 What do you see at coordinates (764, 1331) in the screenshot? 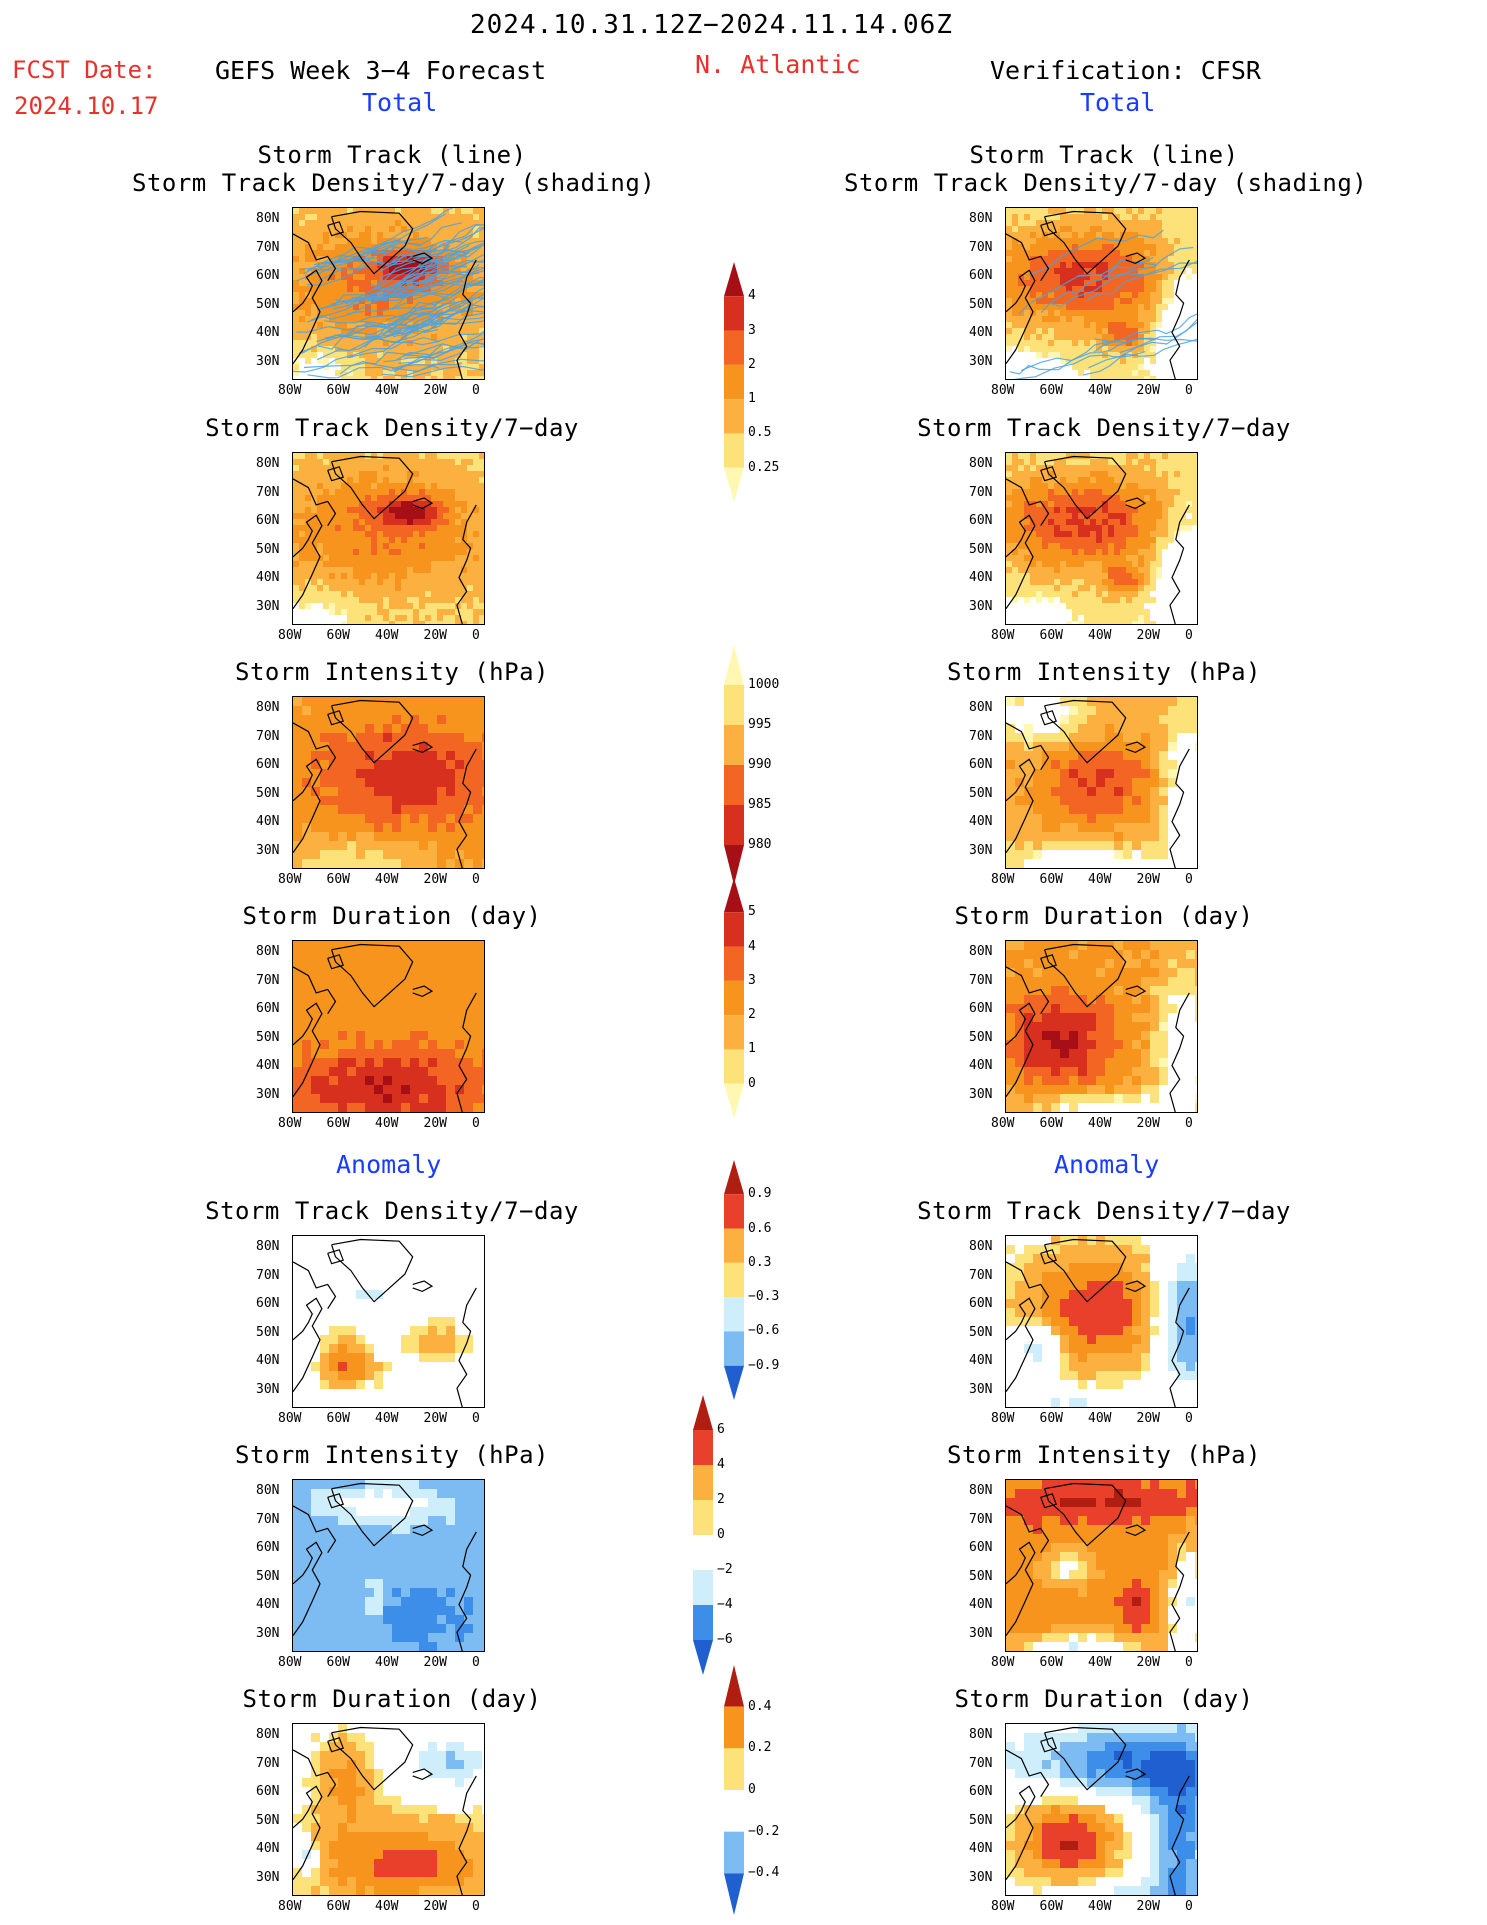
I see `colorbar-label: −0.6` at bounding box center [764, 1331].